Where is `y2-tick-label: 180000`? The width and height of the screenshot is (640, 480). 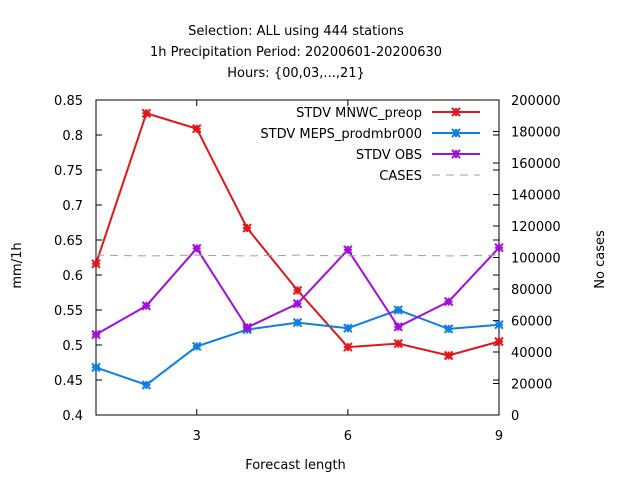 y2-tick-label: 180000 is located at coordinates (536, 133).